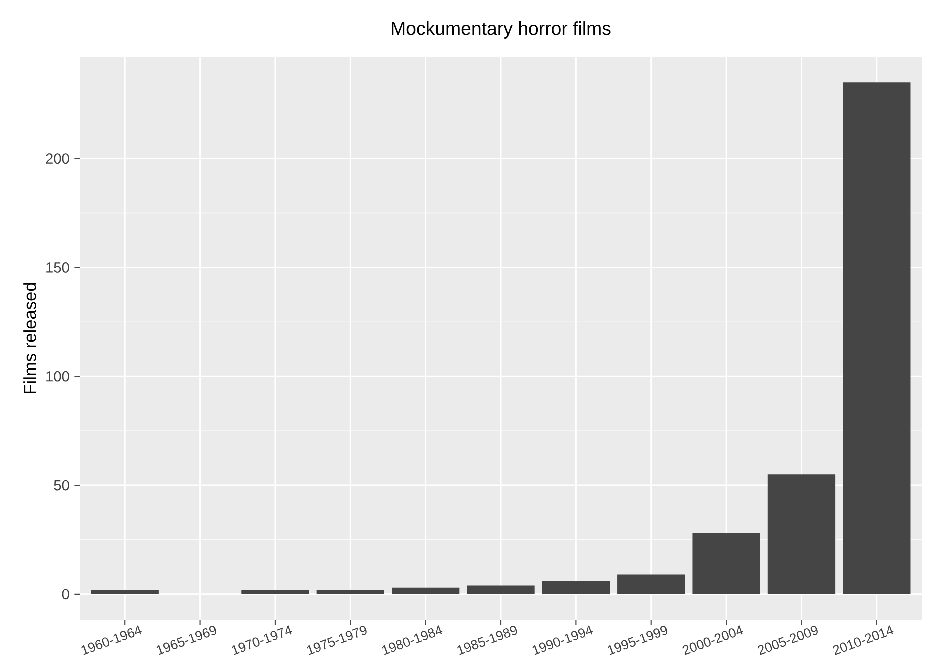 This screenshot has width=927, height=657. What do you see at coordinates (58, 159) in the screenshot?
I see `y-tick-label: 200` at bounding box center [58, 159].